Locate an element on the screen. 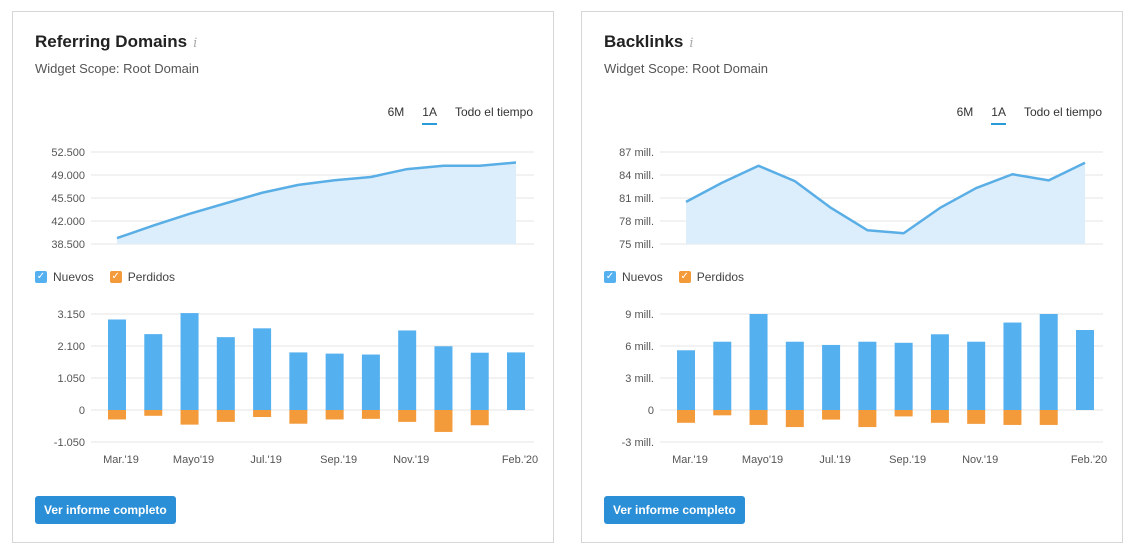  y-tick-label: -3 mill. is located at coordinates (638, 443).